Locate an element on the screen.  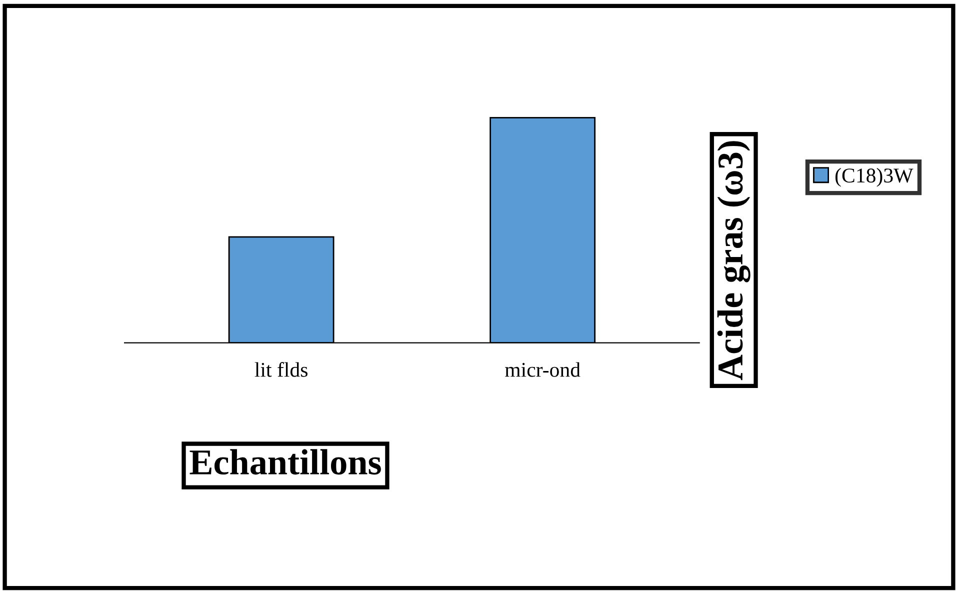
x-tick-label: lit flds is located at coordinates (281, 369).